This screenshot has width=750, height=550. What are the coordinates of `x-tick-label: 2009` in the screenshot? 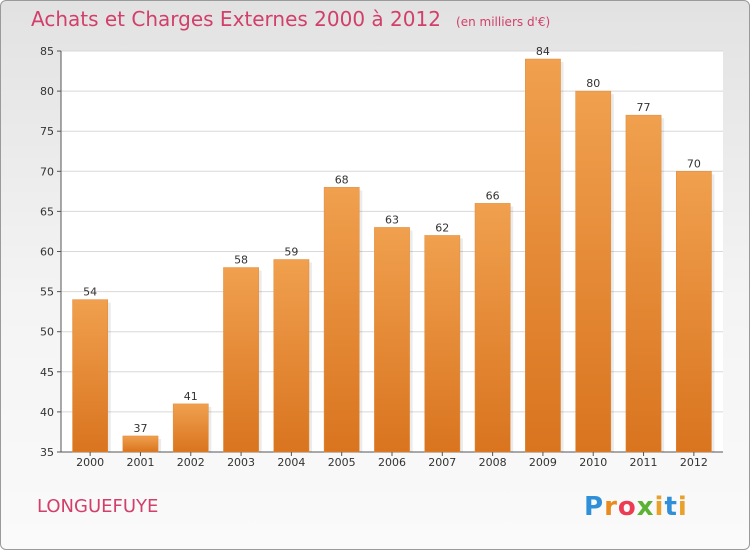 It's located at (543, 462).